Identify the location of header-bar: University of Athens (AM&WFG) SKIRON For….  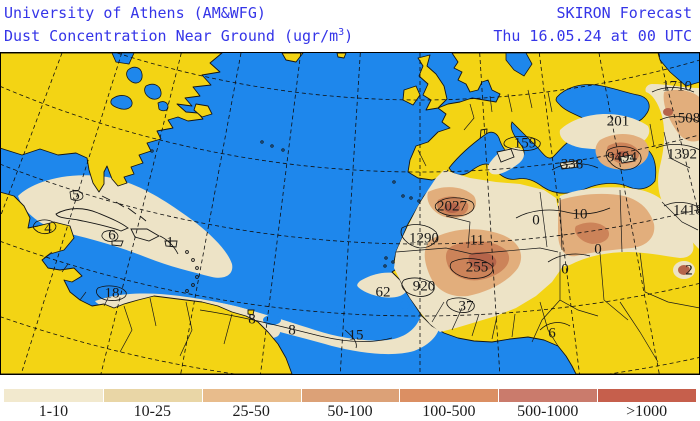
(350, 26).